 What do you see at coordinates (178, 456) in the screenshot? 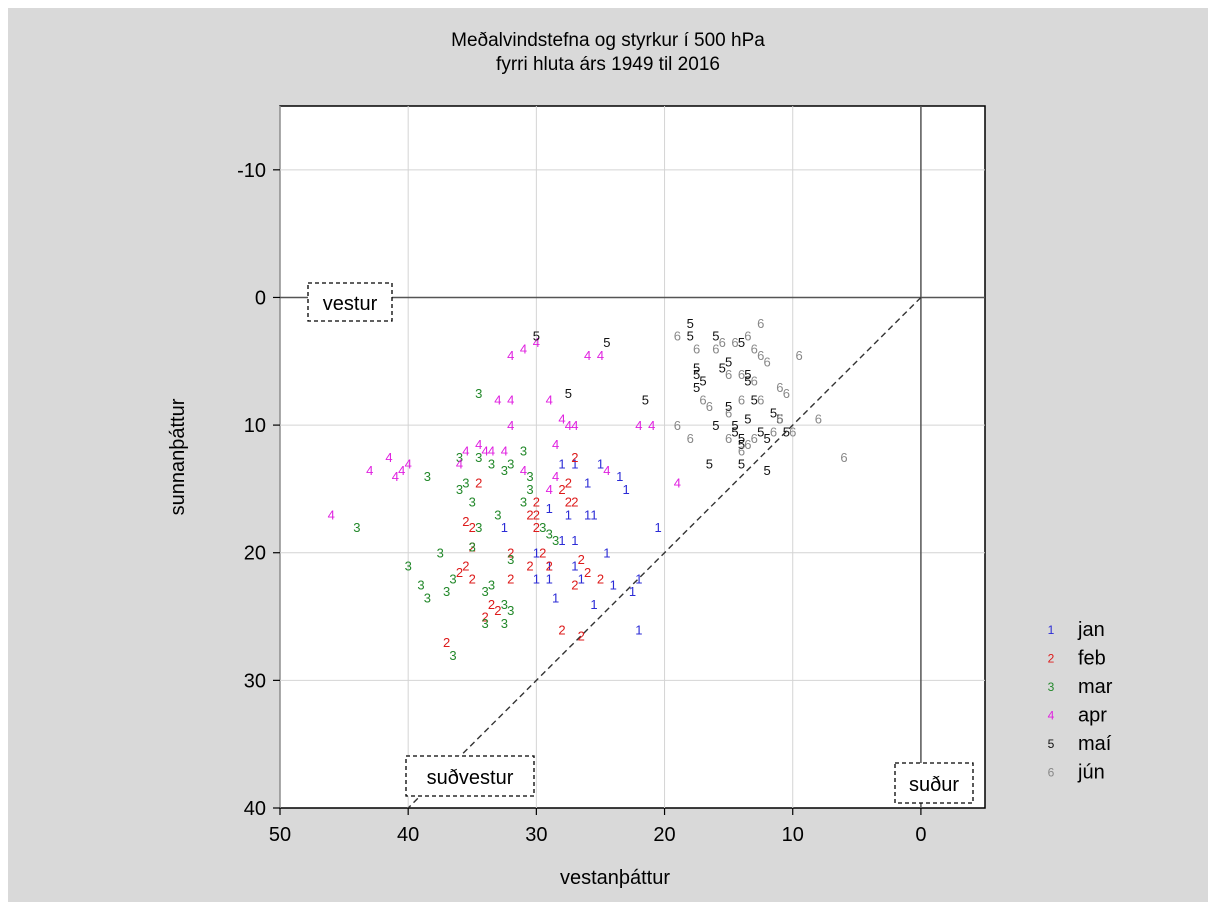
I see `y-axis-label: sunnanþáttur` at bounding box center [178, 456].